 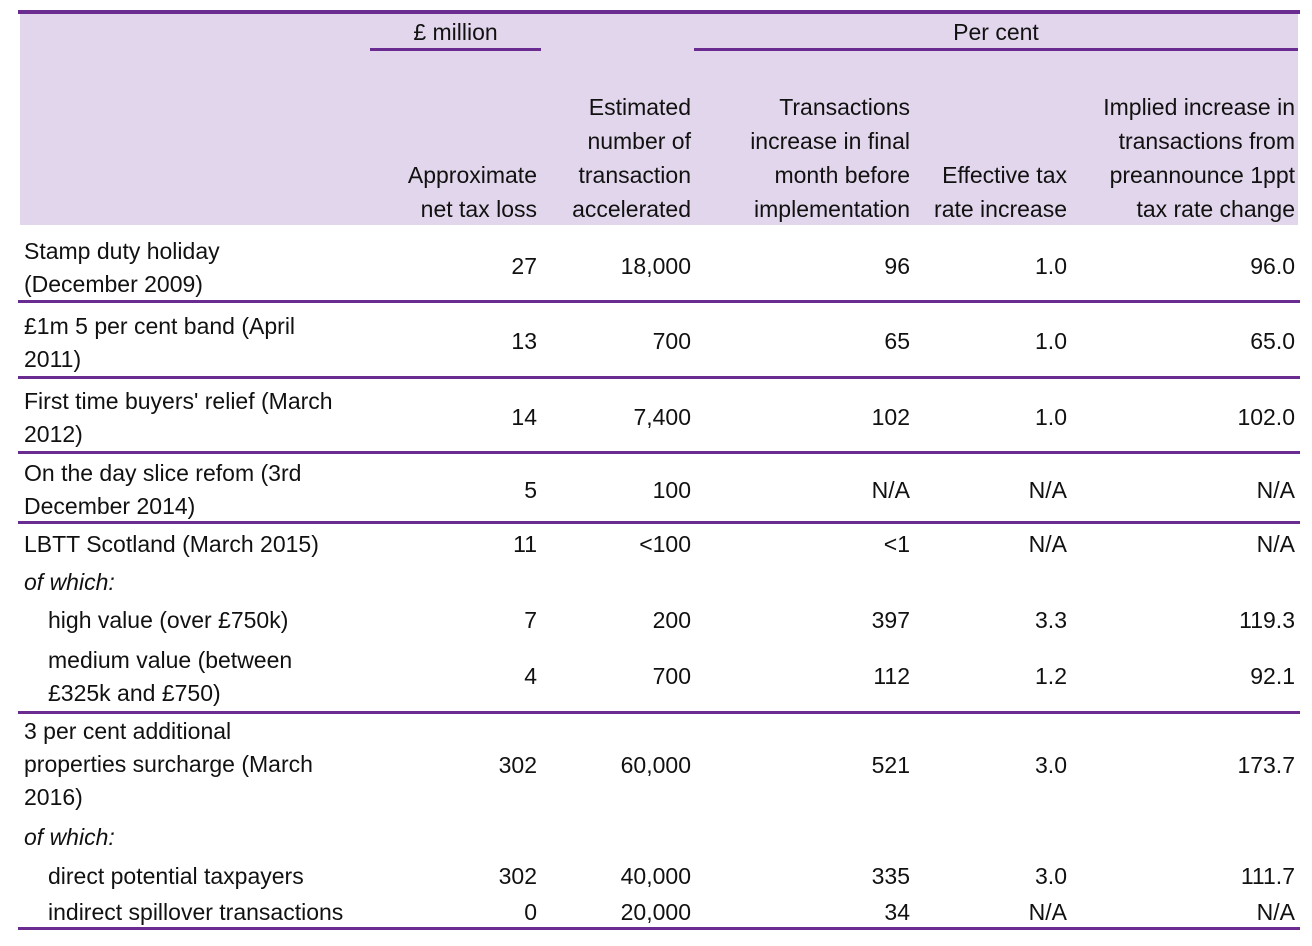 I want to click on row-value-transactions-accelerated: 200, so click(x=671, y=620).